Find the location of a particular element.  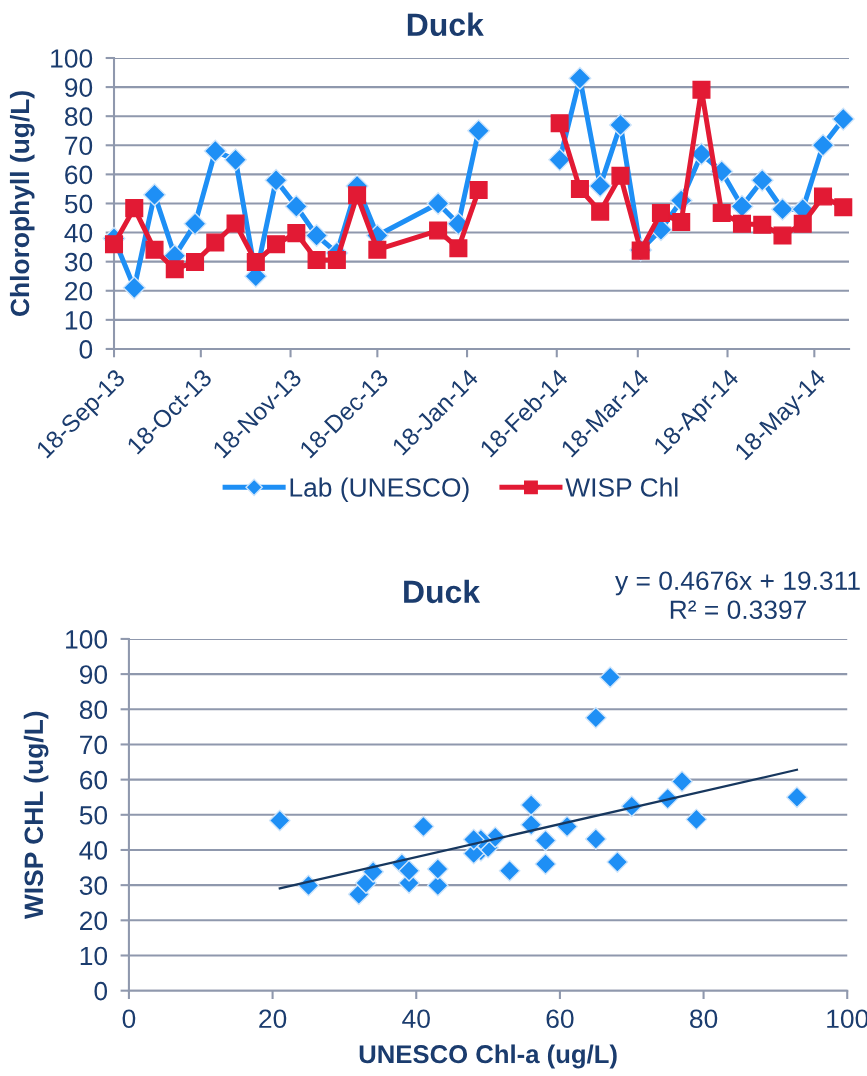

x-tick-label: 20 is located at coordinates (273, 1019).